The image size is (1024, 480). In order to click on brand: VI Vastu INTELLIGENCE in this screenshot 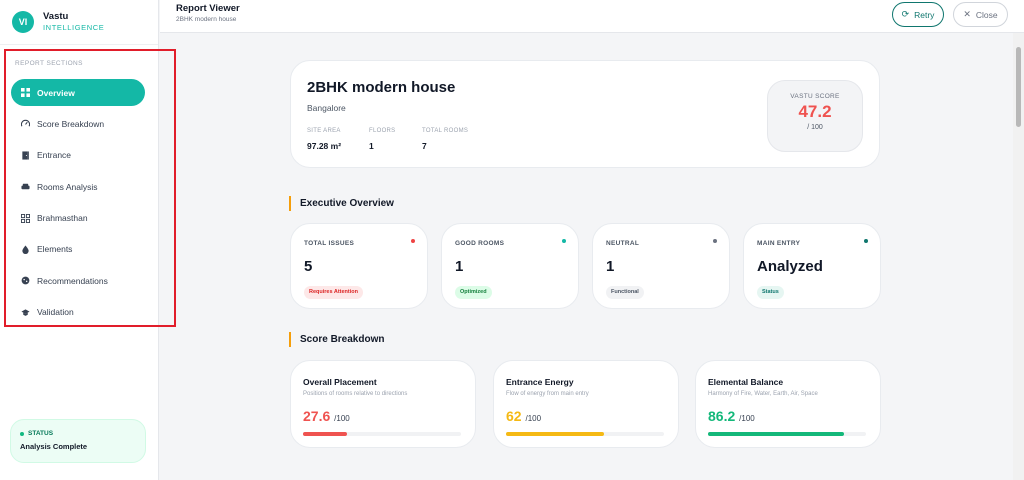, I will do `click(79, 22)`.